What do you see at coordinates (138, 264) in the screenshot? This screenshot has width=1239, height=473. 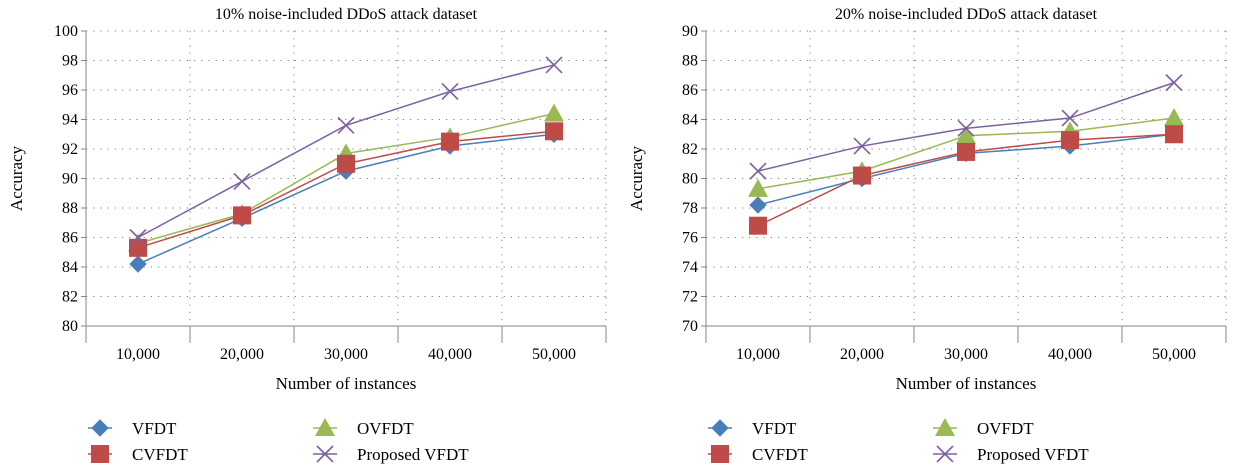 I see `chart1-point-vfdt` at bounding box center [138, 264].